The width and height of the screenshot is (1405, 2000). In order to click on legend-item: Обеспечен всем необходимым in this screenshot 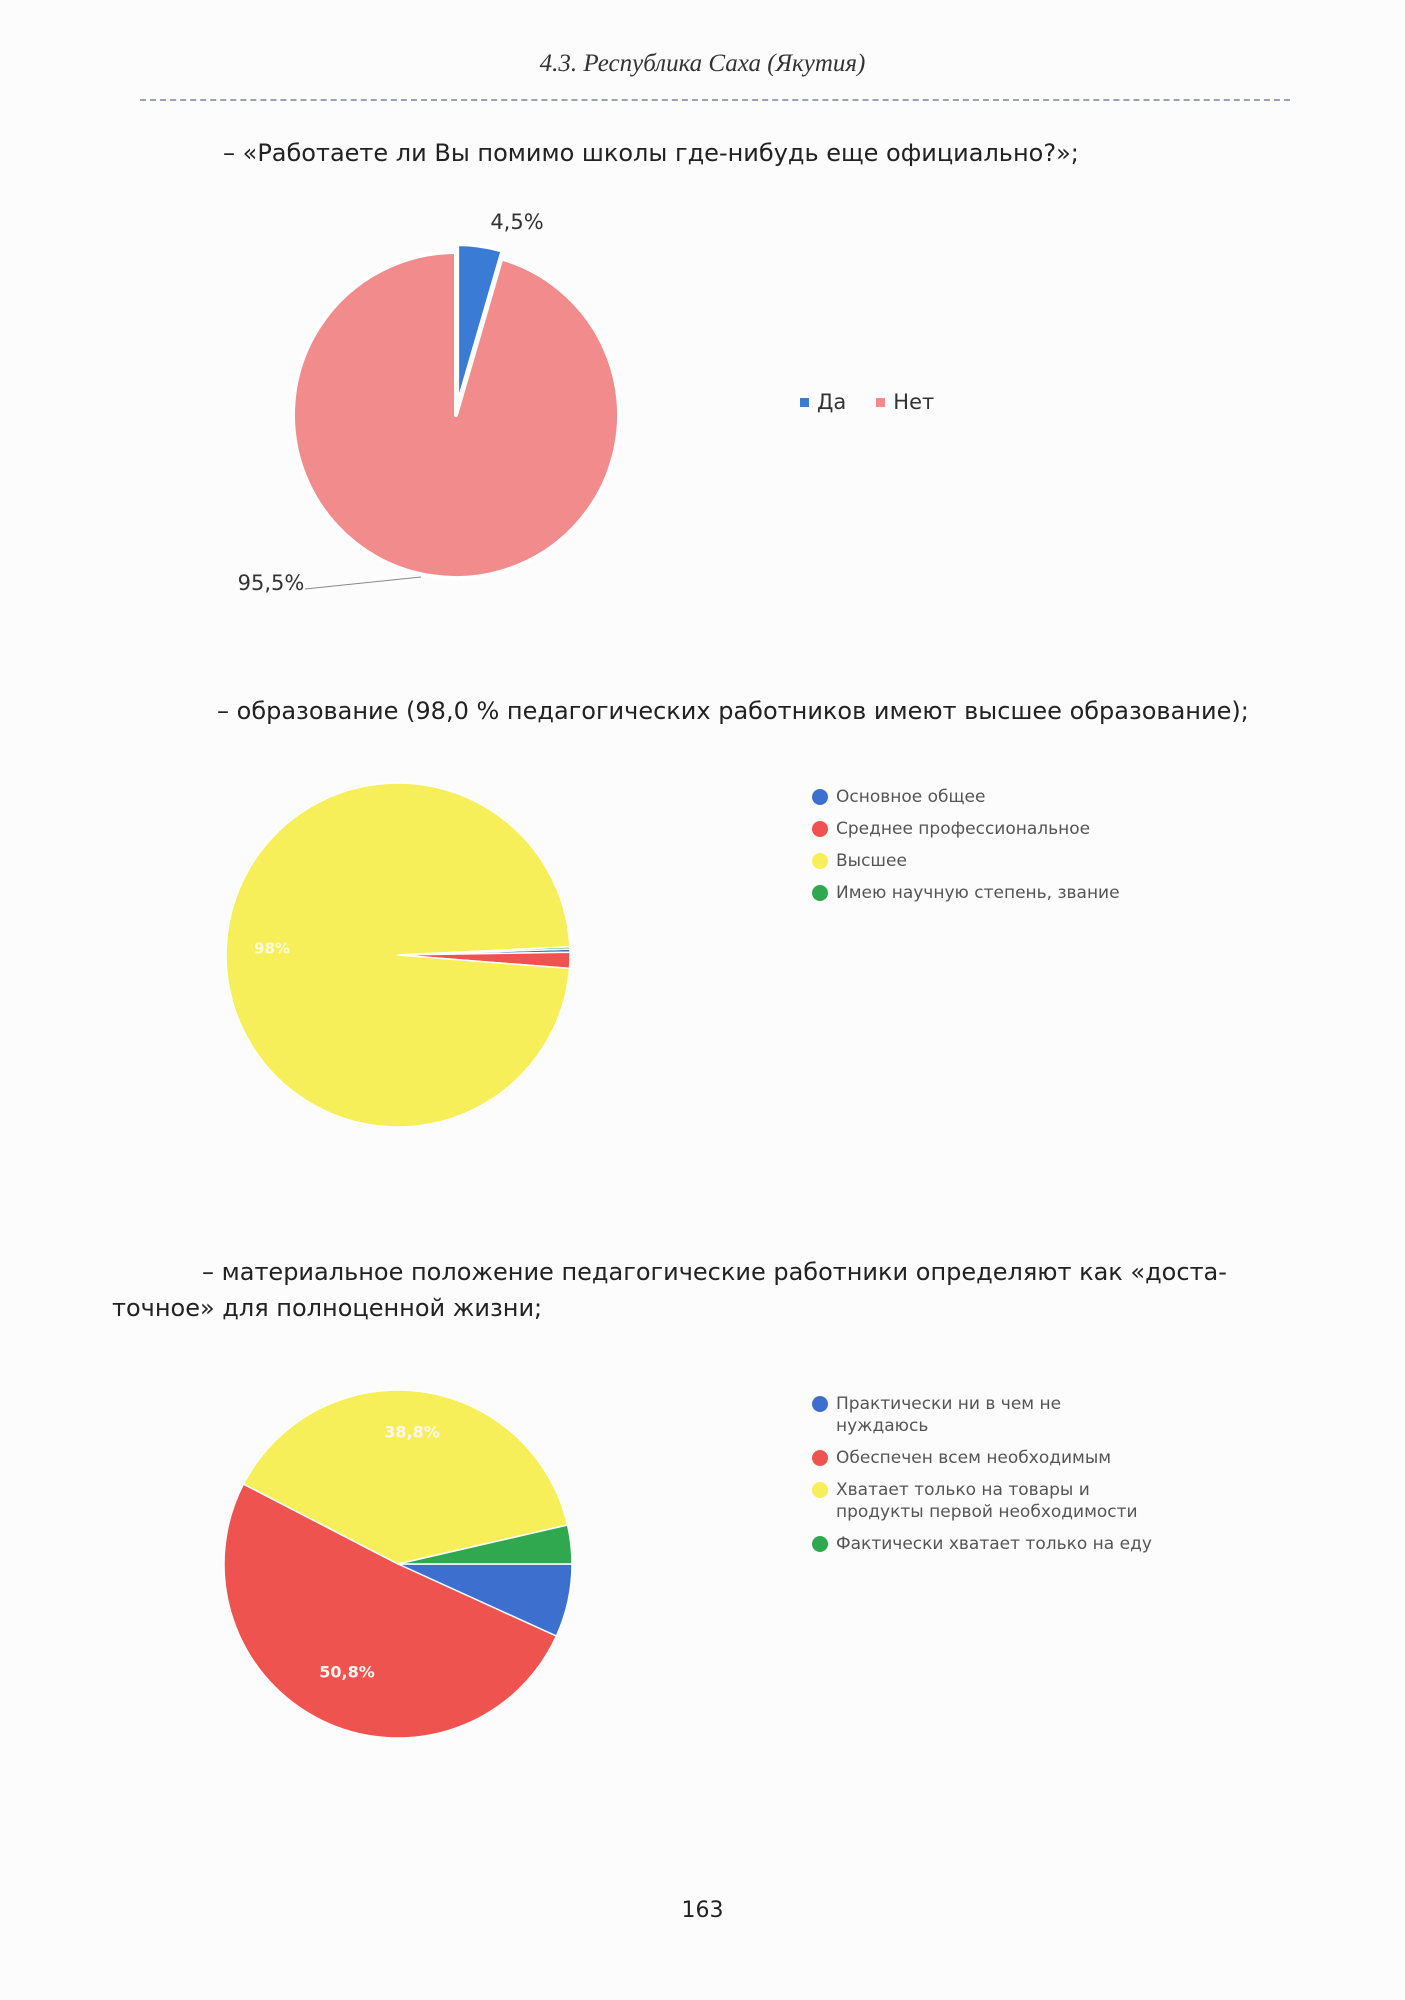, I will do `click(982, 1458)`.